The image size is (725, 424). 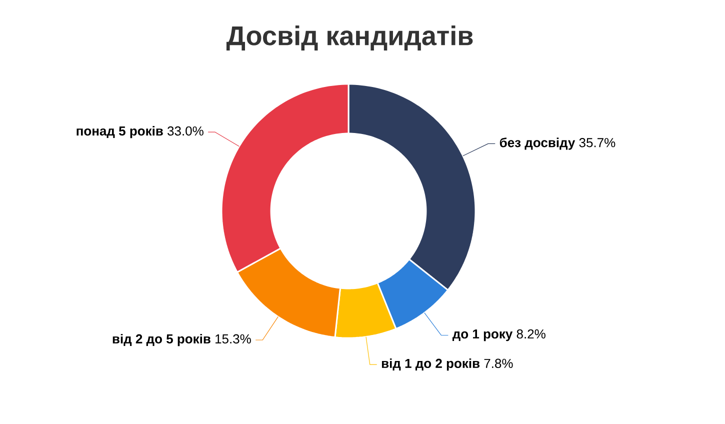 What do you see at coordinates (431, 364) in the screenshot?
I see `slice-label: від 1 до 2 років` at bounding box center [431, 364].